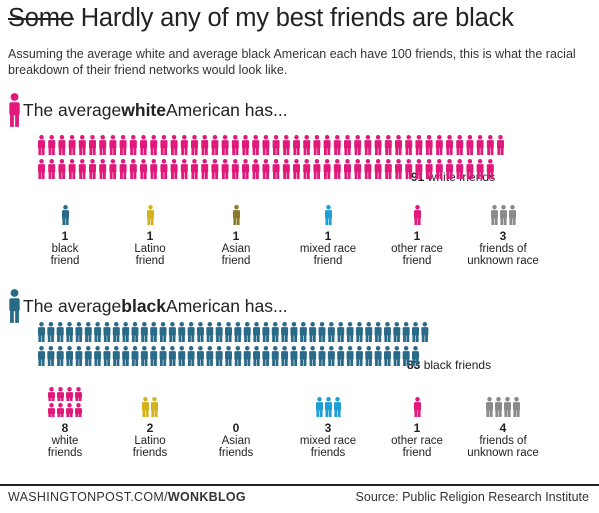 This screenshot has height=513, width=599. Describe the element at coordinates (457, 365) in the screenshot. I see `black-count-text: black friends` at that location.